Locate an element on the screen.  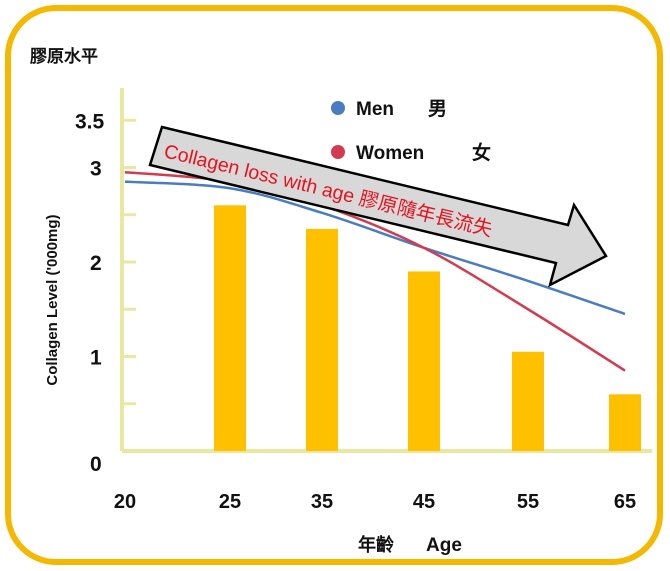
legend: Men 男 Women 女 is located at coordinates (411, 131).